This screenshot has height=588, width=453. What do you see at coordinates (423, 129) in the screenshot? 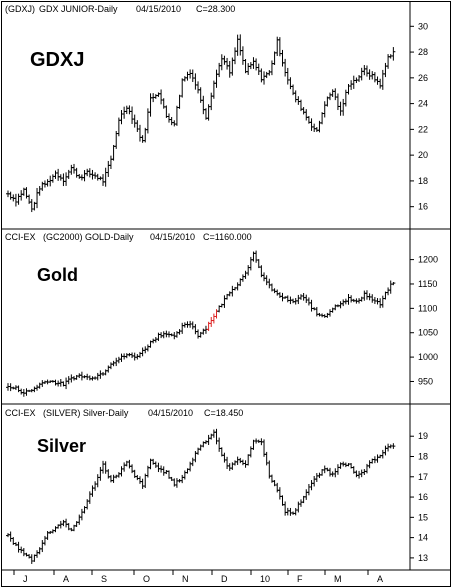
I see `gdxj-y-tick-label: 22` at bounding box center [423, 129].